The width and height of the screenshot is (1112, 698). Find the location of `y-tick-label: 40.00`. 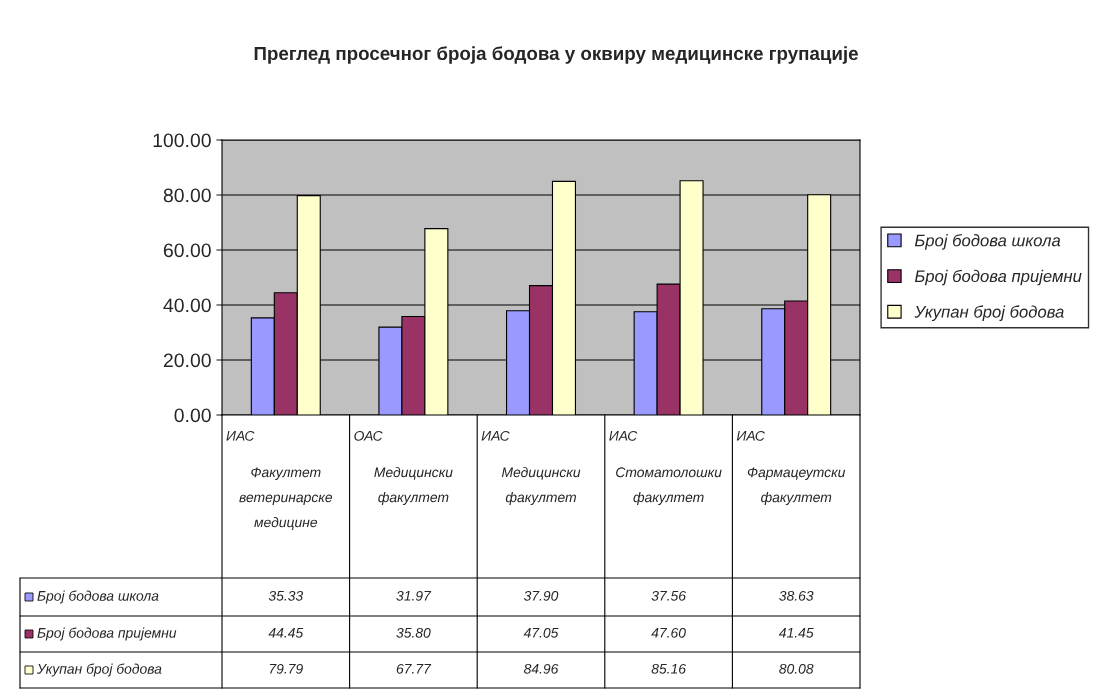

y-tick-label: 40.00 is located at coordinates (187, 305).